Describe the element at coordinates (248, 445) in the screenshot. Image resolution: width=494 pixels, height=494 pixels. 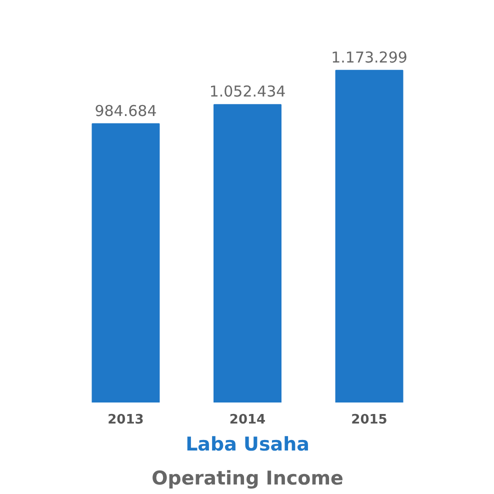
I see `text: Laba Usaha` at that location.